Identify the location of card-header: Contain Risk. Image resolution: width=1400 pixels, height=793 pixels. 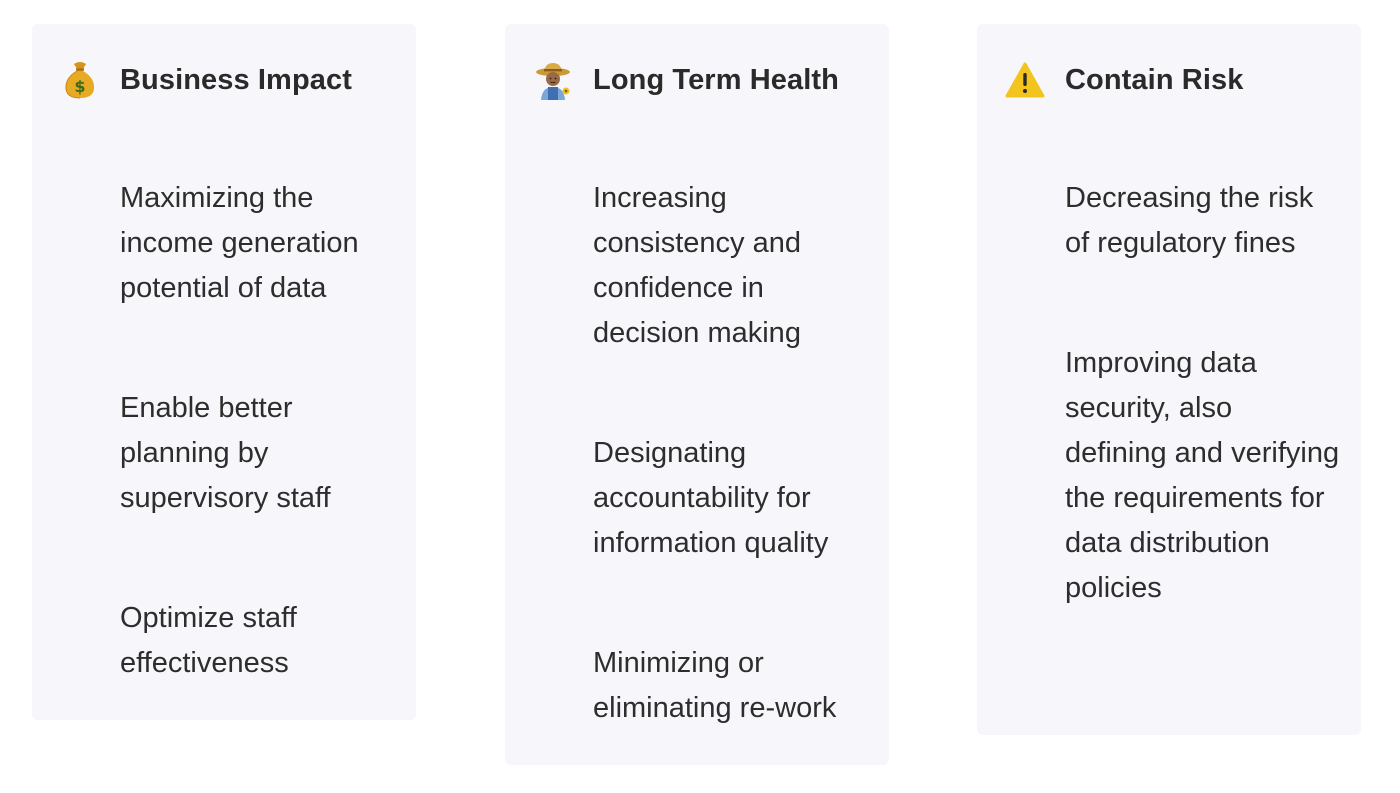
(1124, 80).